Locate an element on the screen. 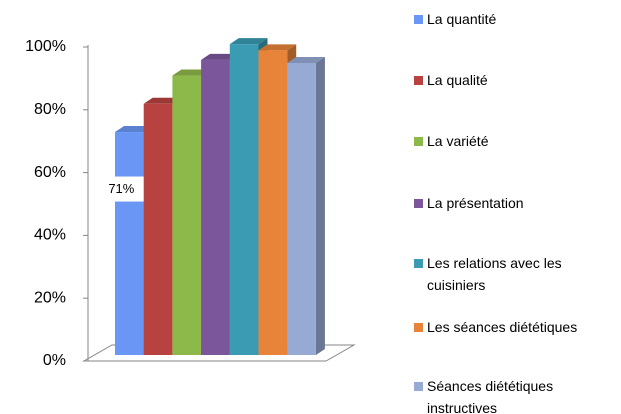 The height and width of the screenshot is (414, 621). legend-label: La quantité is located at coordinates (462, 19).